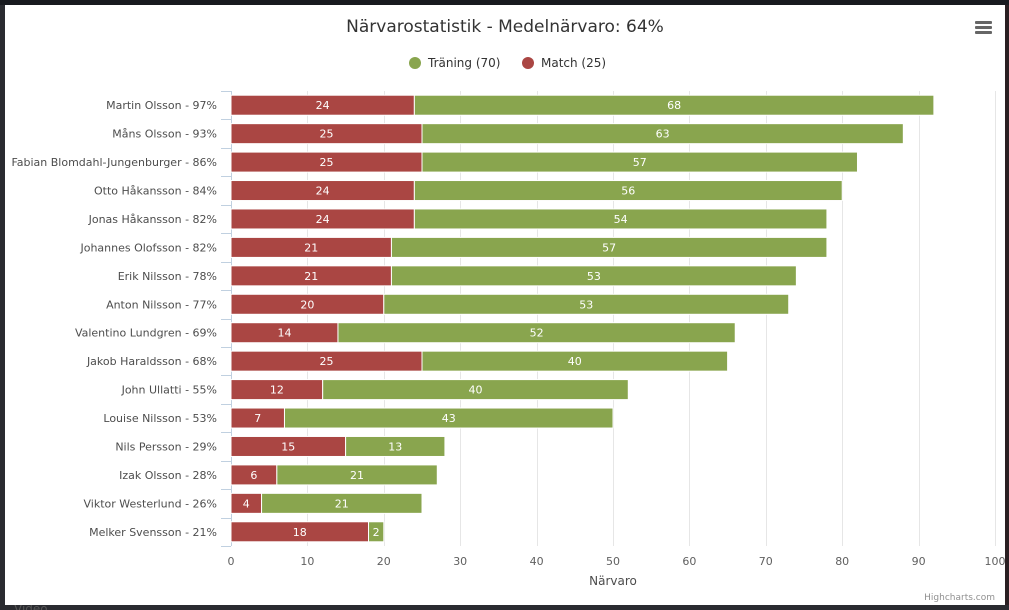 The width and height of the screenshot is (1009, 610). Describe the element at coordinates (300, 532) in the screenshot. I see `data-label: 18` at that location.